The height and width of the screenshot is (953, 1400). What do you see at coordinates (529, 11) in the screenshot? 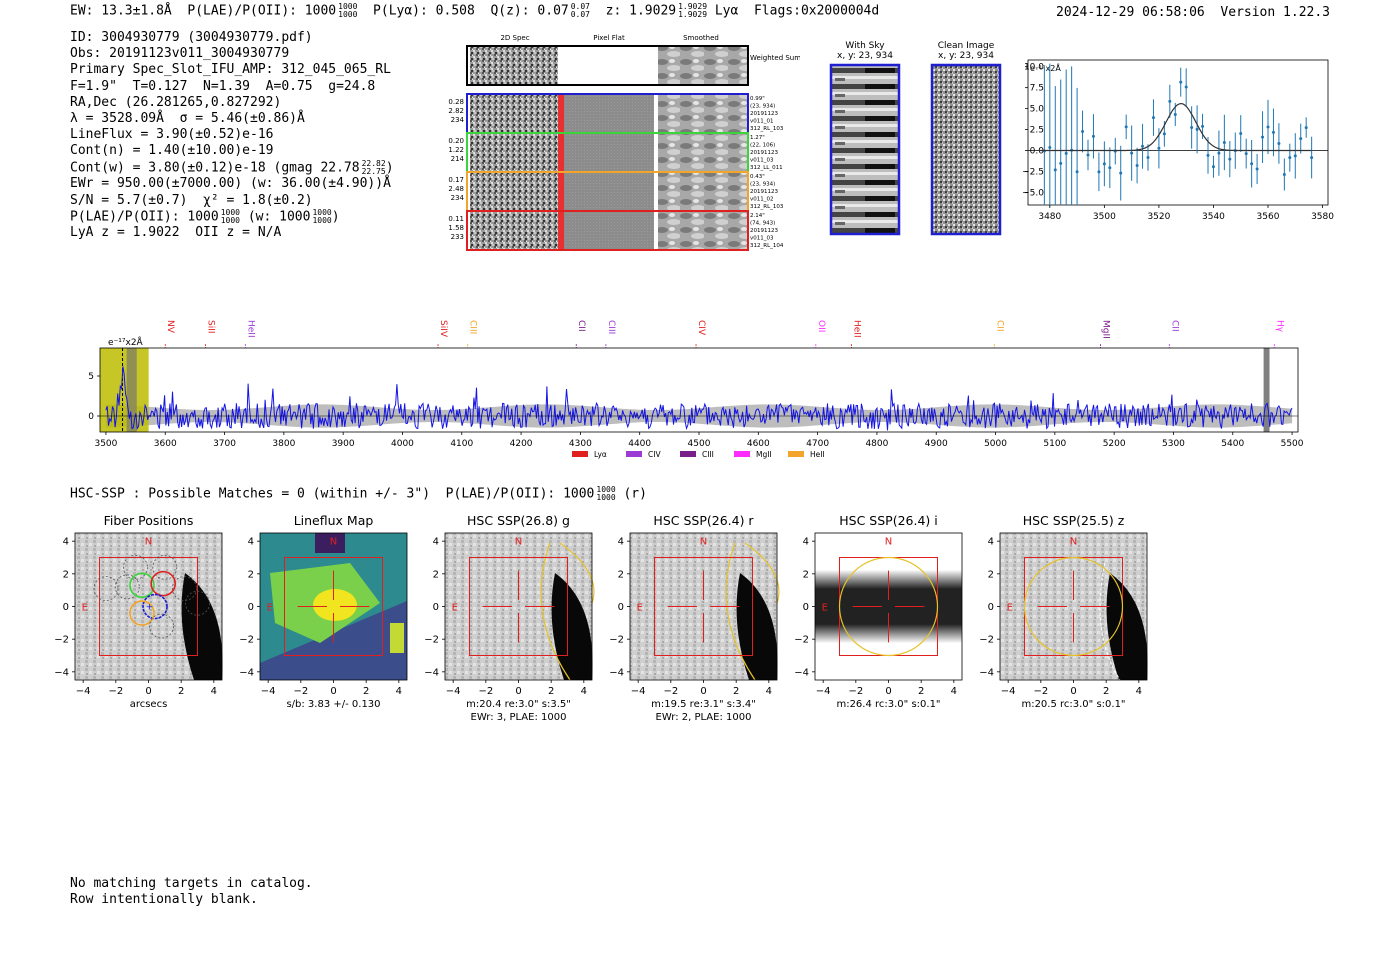
I see `header-qz: Q(z): 0.07` at bounding box center [529, 11].